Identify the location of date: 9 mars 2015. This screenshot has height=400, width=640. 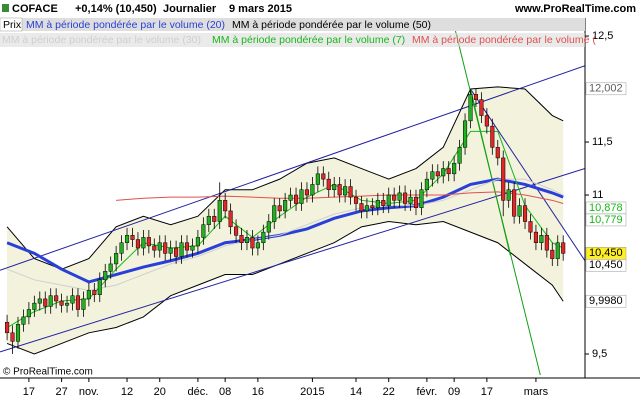
(260, 9).